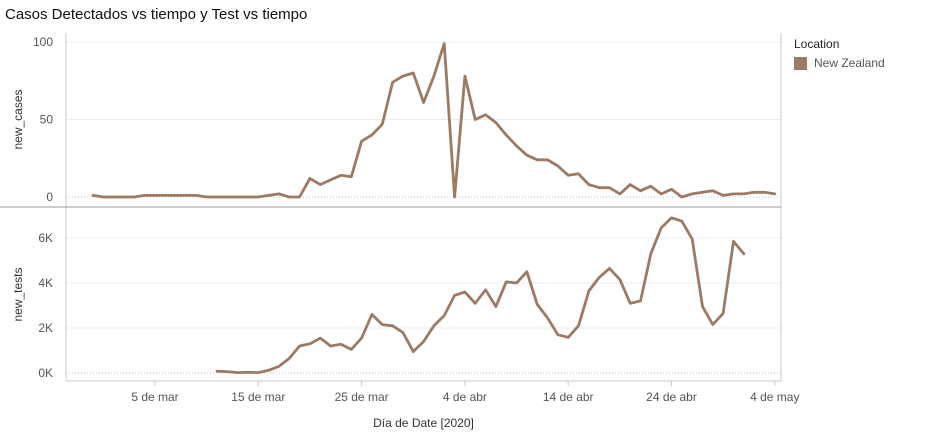  I want to click on y-tick-label: 6K, so click(45, 238).